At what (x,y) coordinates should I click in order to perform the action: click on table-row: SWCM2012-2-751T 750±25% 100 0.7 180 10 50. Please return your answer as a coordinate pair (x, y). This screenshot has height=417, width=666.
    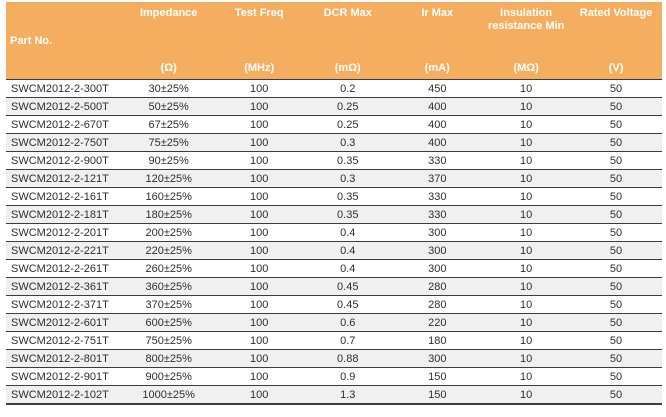
    Looking at the image, I should click on (334, 340).